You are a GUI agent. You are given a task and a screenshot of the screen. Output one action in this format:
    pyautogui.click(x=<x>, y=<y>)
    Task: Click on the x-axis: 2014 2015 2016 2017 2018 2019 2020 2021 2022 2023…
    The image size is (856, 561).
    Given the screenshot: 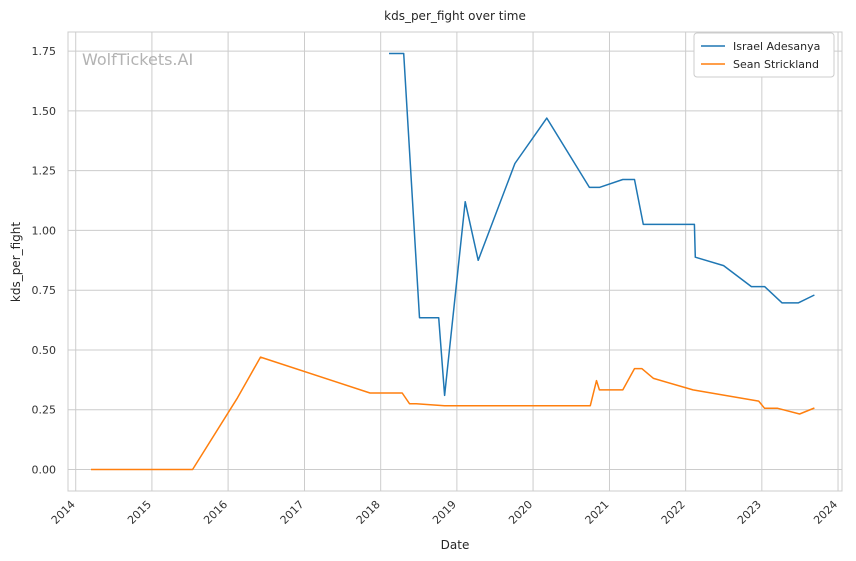 What is the action you would take?
    pyautogui.click(x=444, y=512)
    